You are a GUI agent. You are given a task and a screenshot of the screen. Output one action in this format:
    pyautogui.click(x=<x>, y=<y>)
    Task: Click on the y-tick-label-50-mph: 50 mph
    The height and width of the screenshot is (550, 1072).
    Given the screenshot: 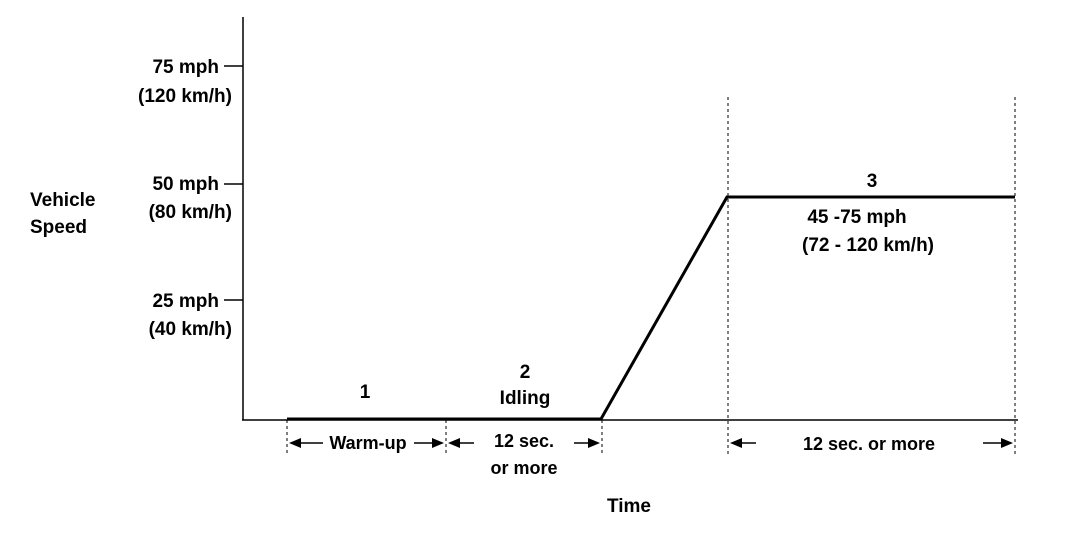 What is the action you would take?
    pyautogui.click(x=185, y=184)
    